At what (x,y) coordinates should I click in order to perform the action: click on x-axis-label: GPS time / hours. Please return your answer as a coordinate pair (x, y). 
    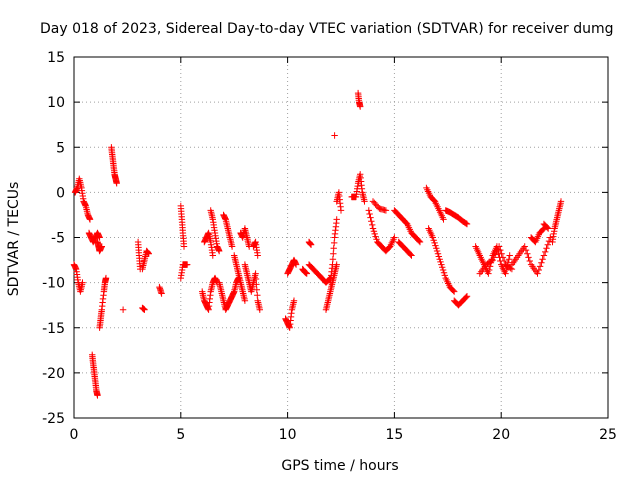
    Looking at the image, I should click on (339, 466).